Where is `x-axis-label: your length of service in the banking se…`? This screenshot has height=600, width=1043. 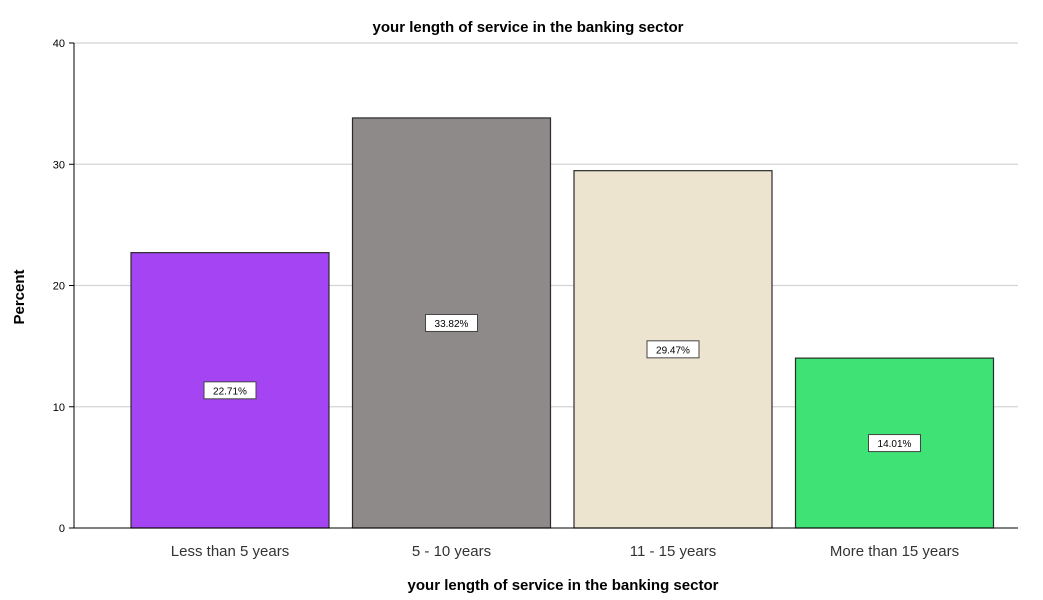 x-axis-label: your length of service in the banking se… is located at coordinates (563, 585).